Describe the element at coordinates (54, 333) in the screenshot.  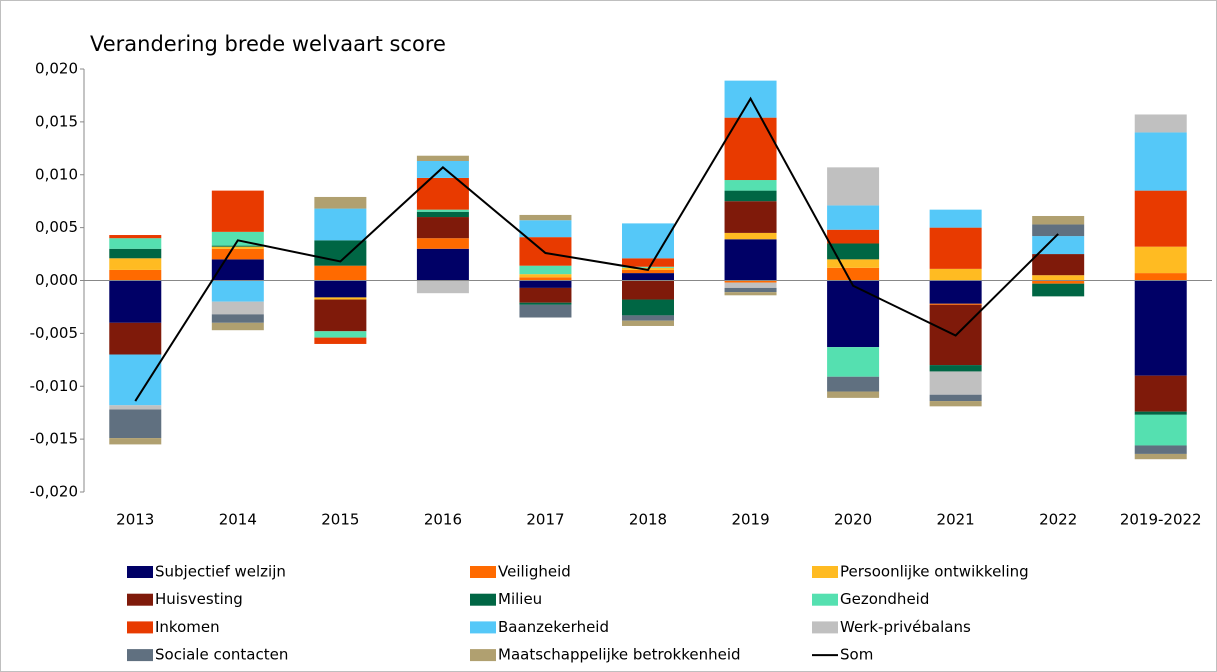
I see `y-tick-label: -0,005` at that location.